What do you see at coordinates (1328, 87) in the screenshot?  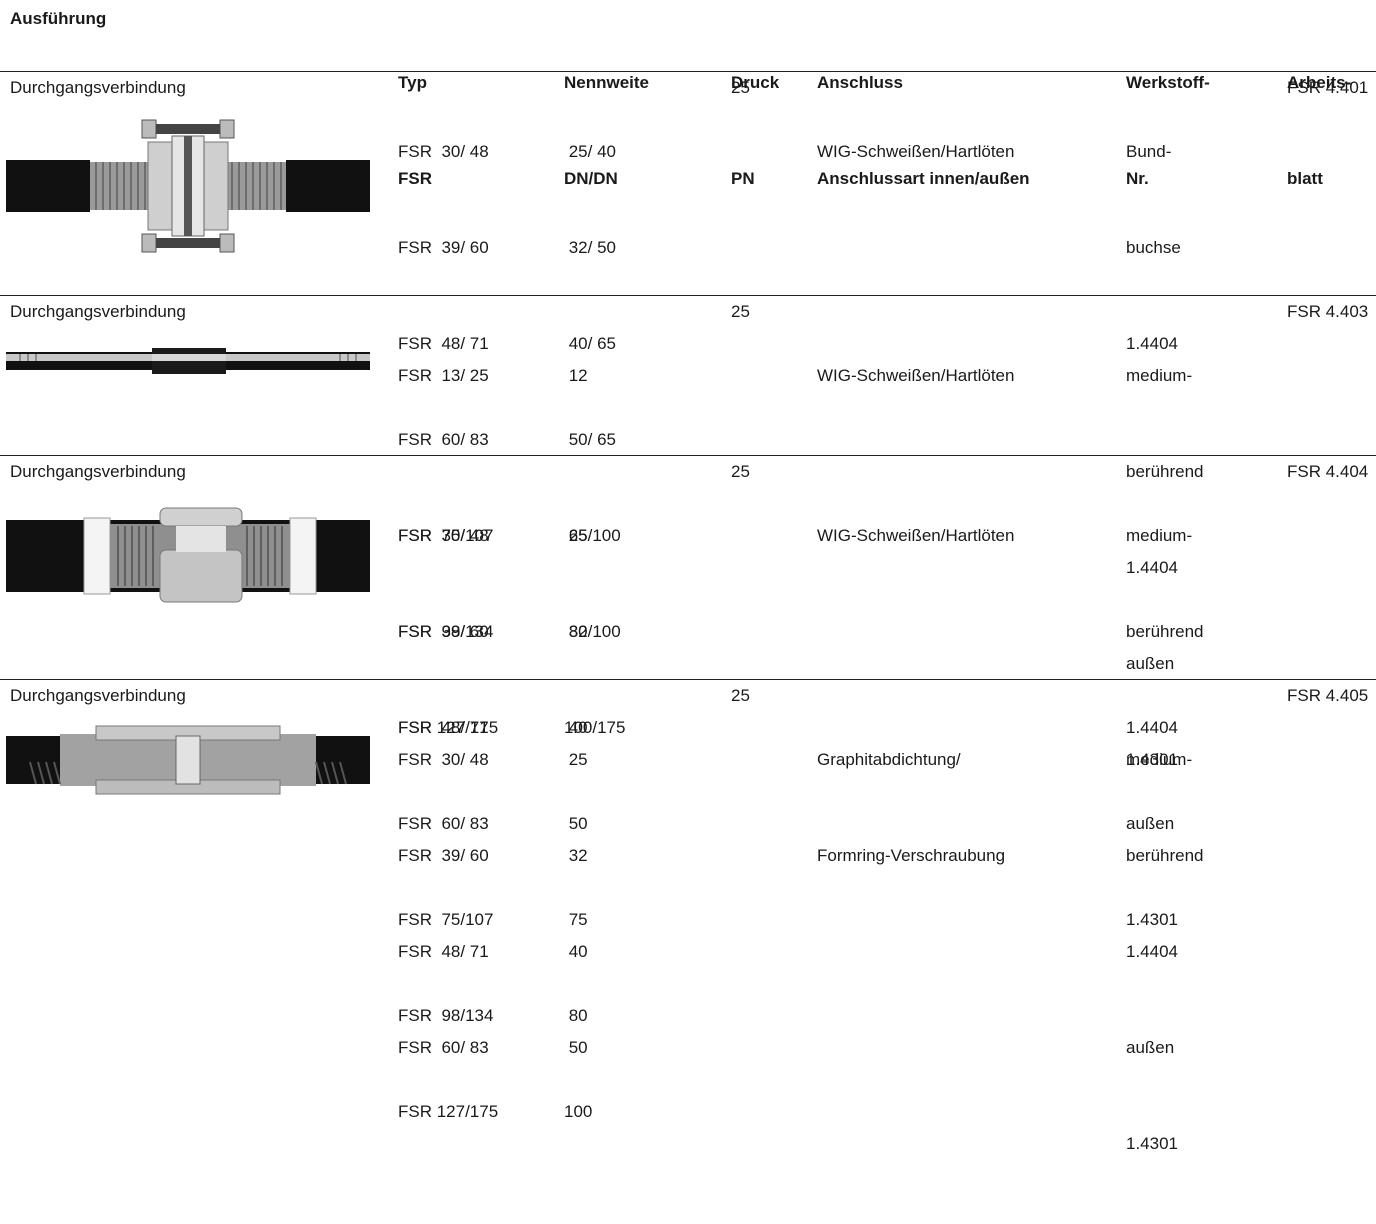 I see `arbeitsblatt-cell: FSR 4.401` at bounding box center [1328, 87].